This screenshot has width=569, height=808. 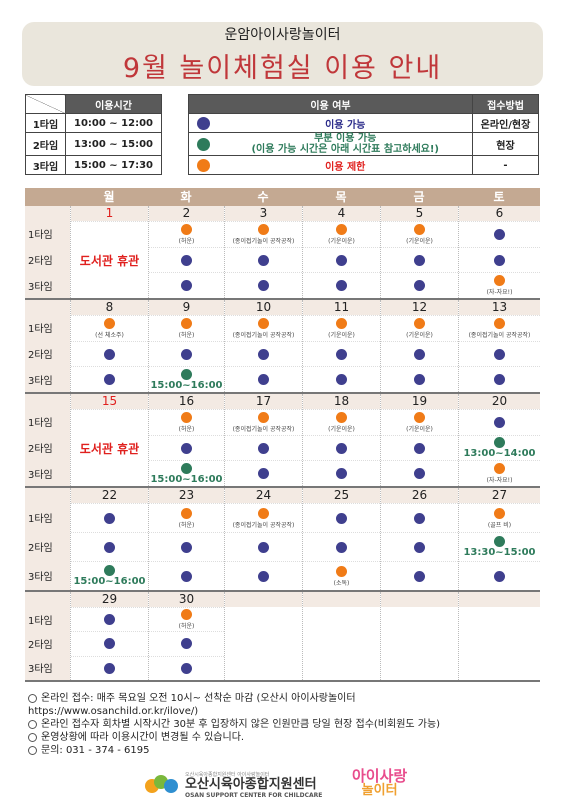 I want to click on legend-status-available: 이용 가능, so click(x=345, y=123).